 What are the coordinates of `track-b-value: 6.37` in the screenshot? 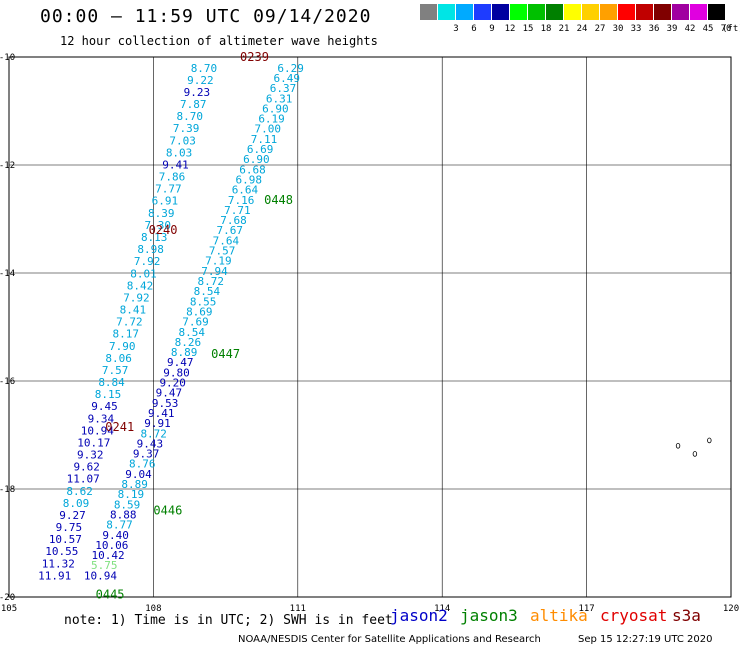 It's located at (283, 88).